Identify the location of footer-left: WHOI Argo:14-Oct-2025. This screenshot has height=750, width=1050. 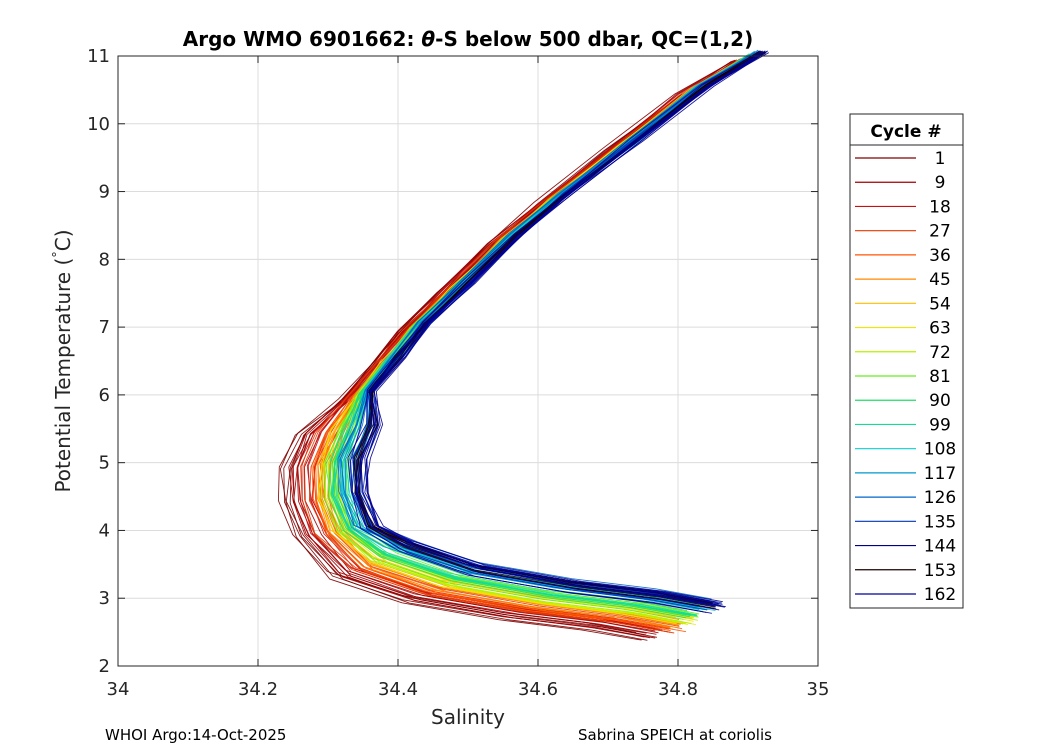
(196, 735).